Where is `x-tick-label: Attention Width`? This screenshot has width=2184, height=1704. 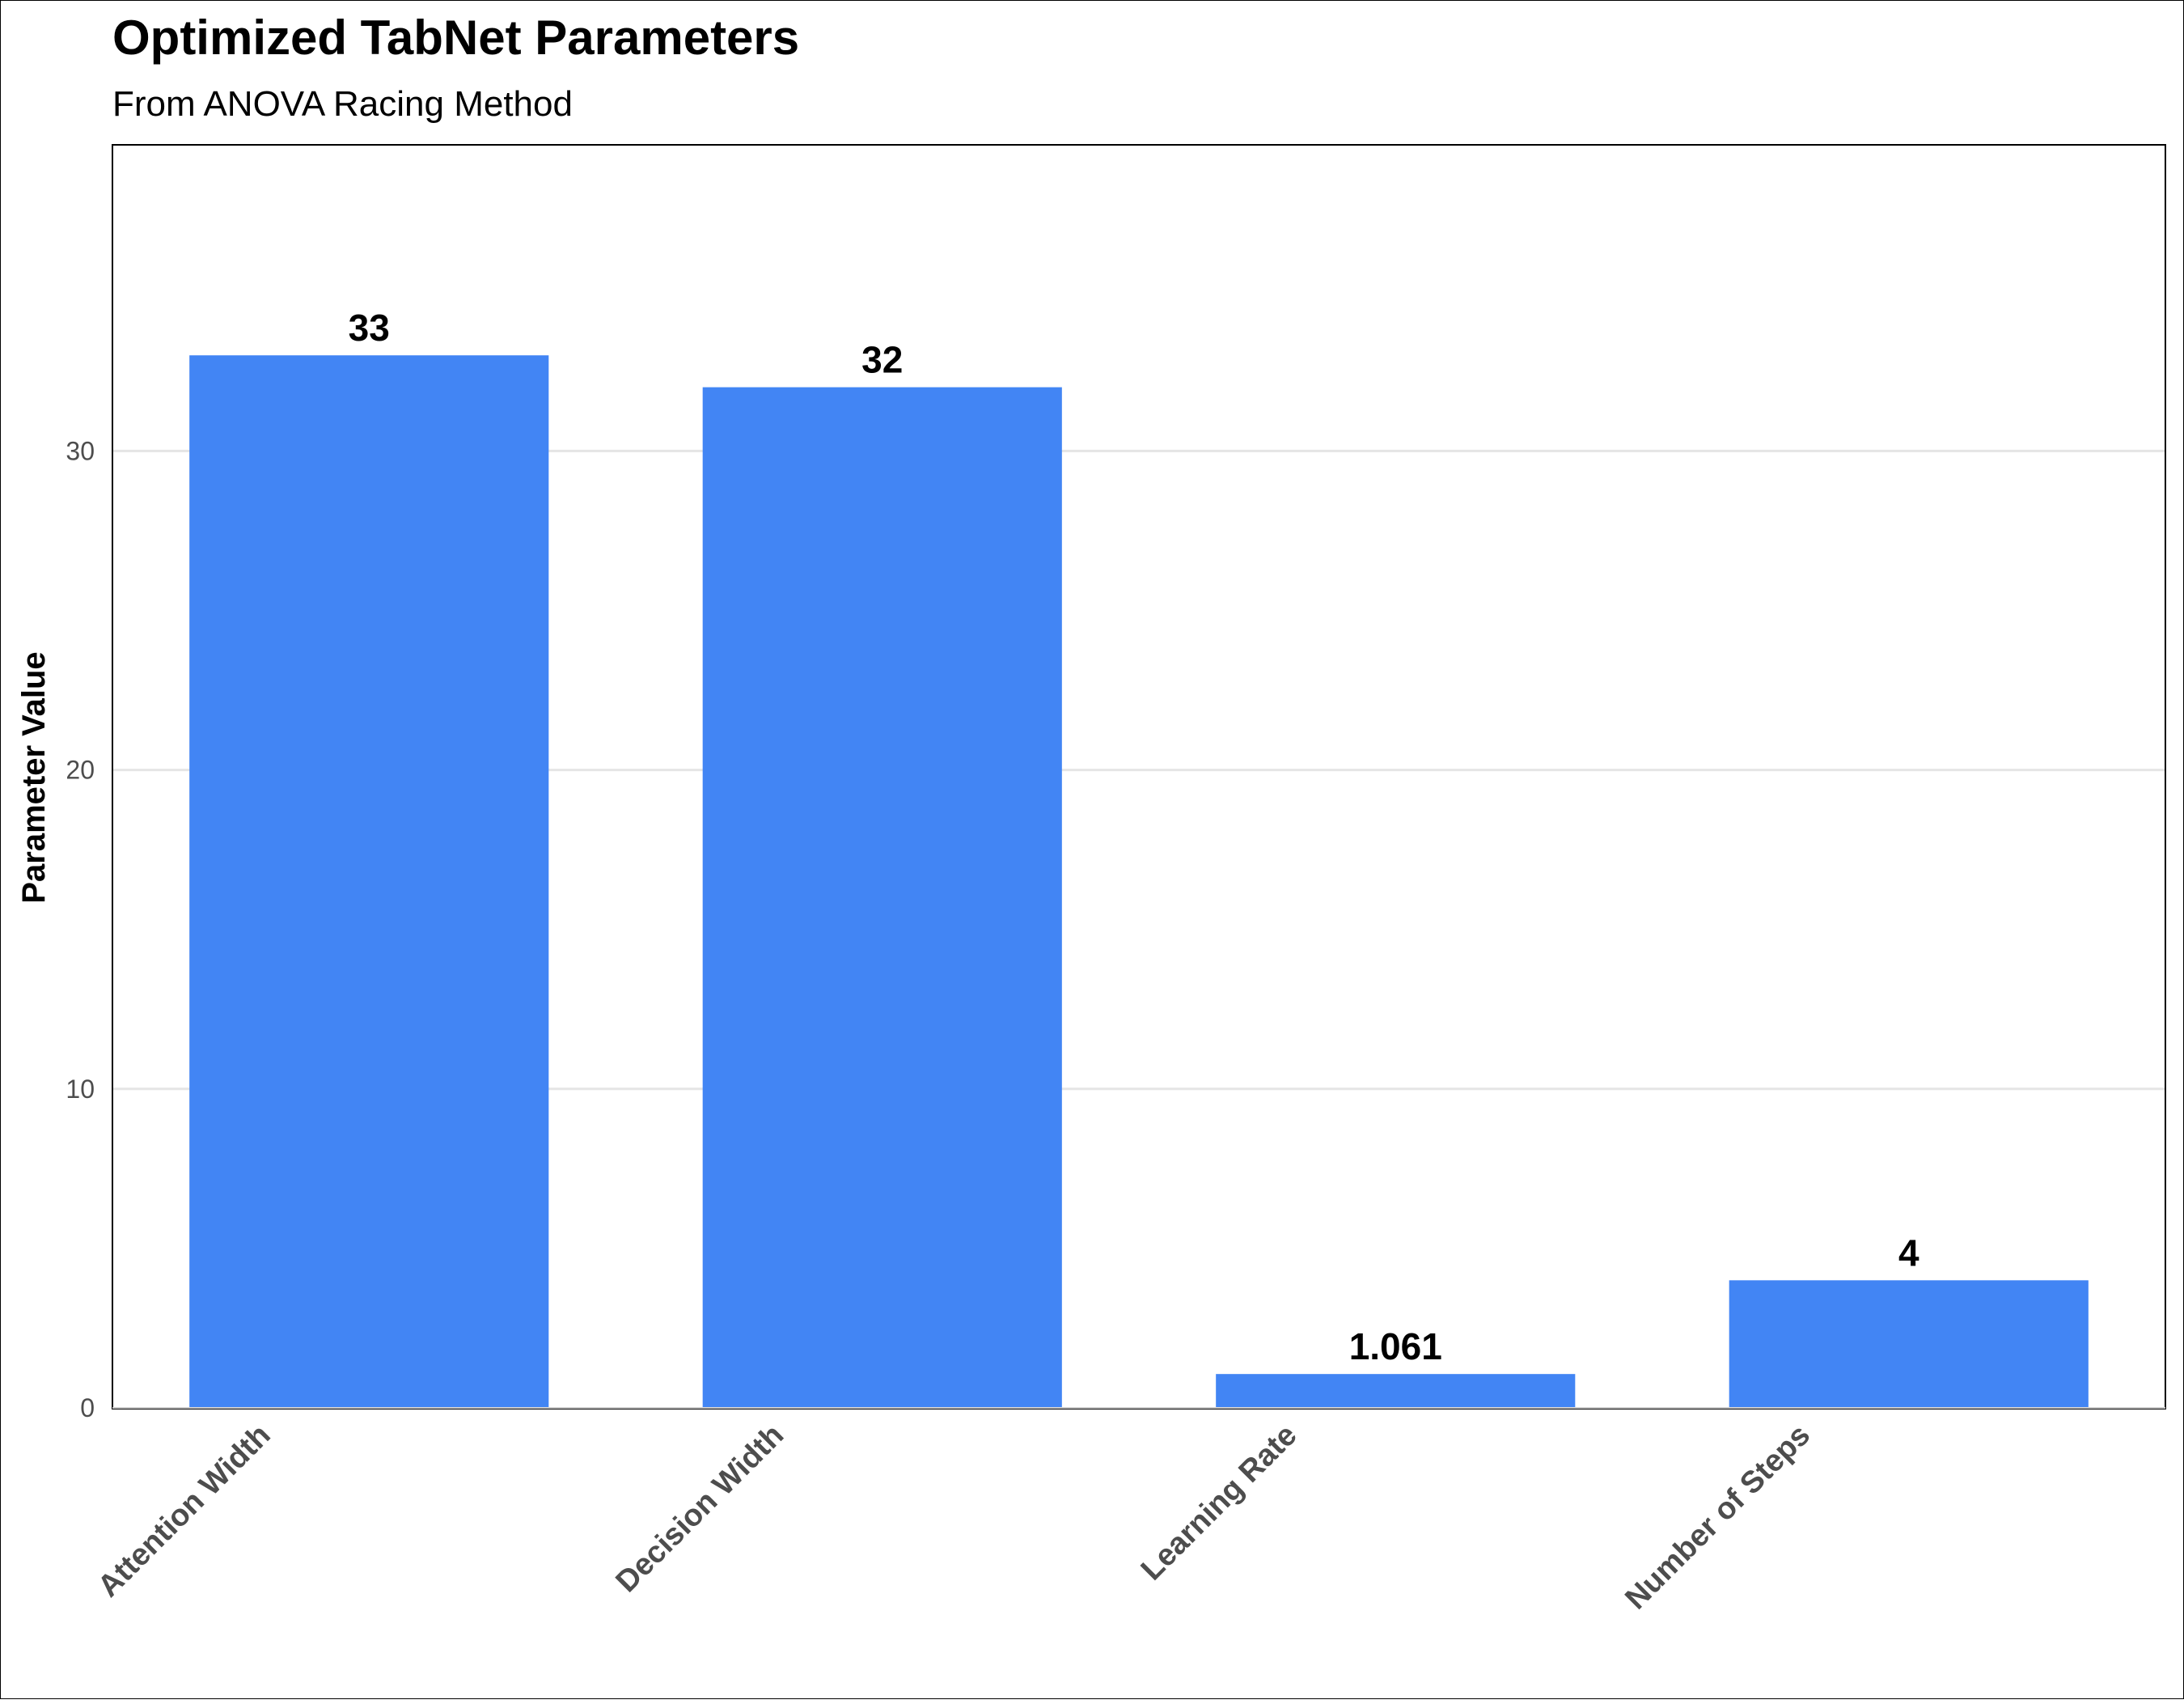 x-tick-label: Attention Width is located at coordinates (184, 1511).